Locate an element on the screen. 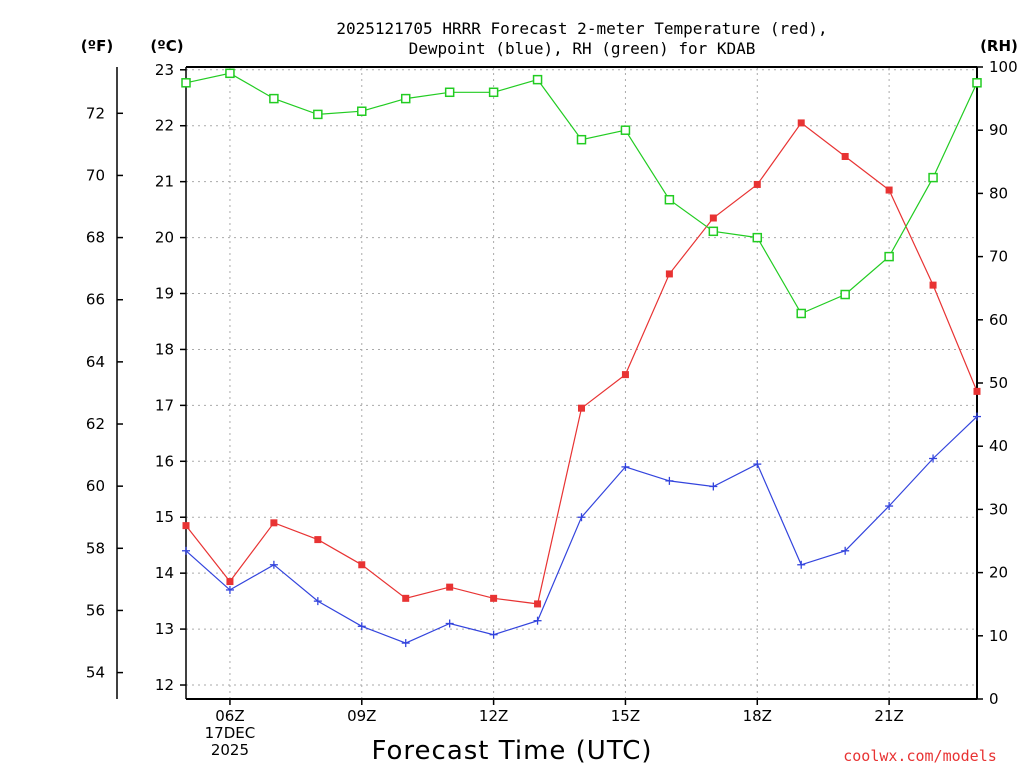  x-tick-label: 17DEC is located at coordinates (230, 733).